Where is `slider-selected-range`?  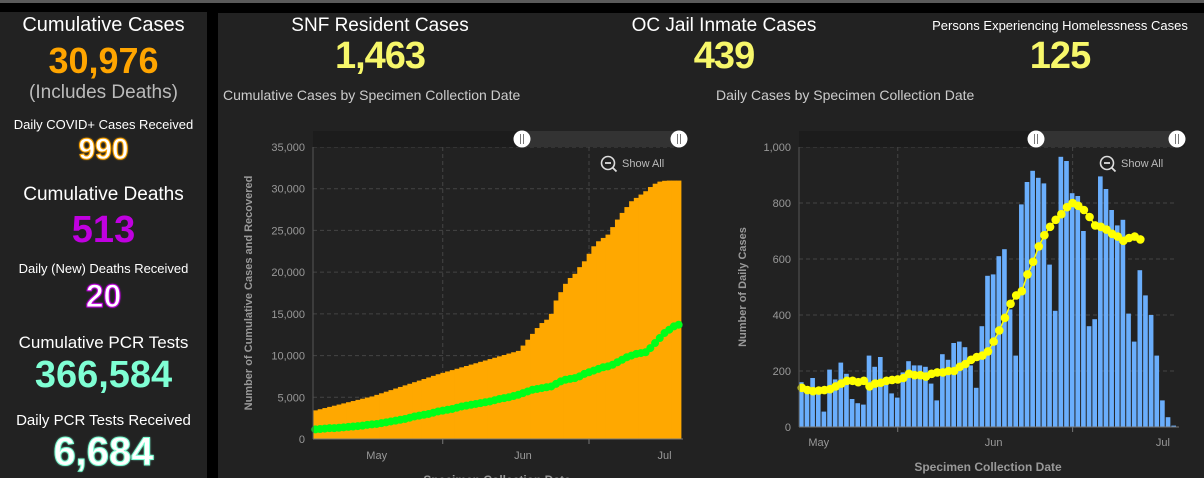 slider-selected-range is located at coordinates (600, 139).